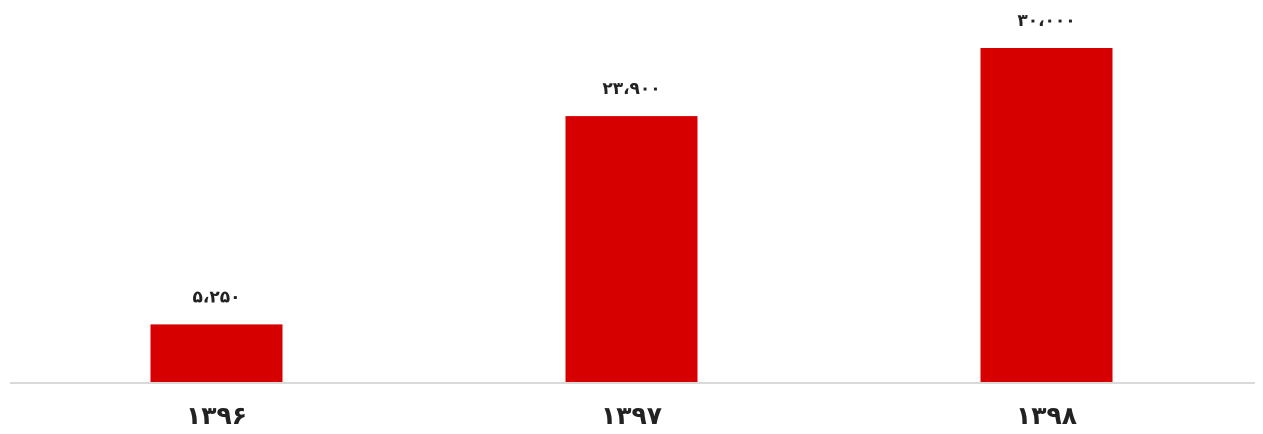 The width and height of the screenshot is (1263, 434). What do you see at coordinates (216, 415) in the screenshot?
I see `x-tick-label-1: ۱۳۹۶` at bounding box center [216, 415].